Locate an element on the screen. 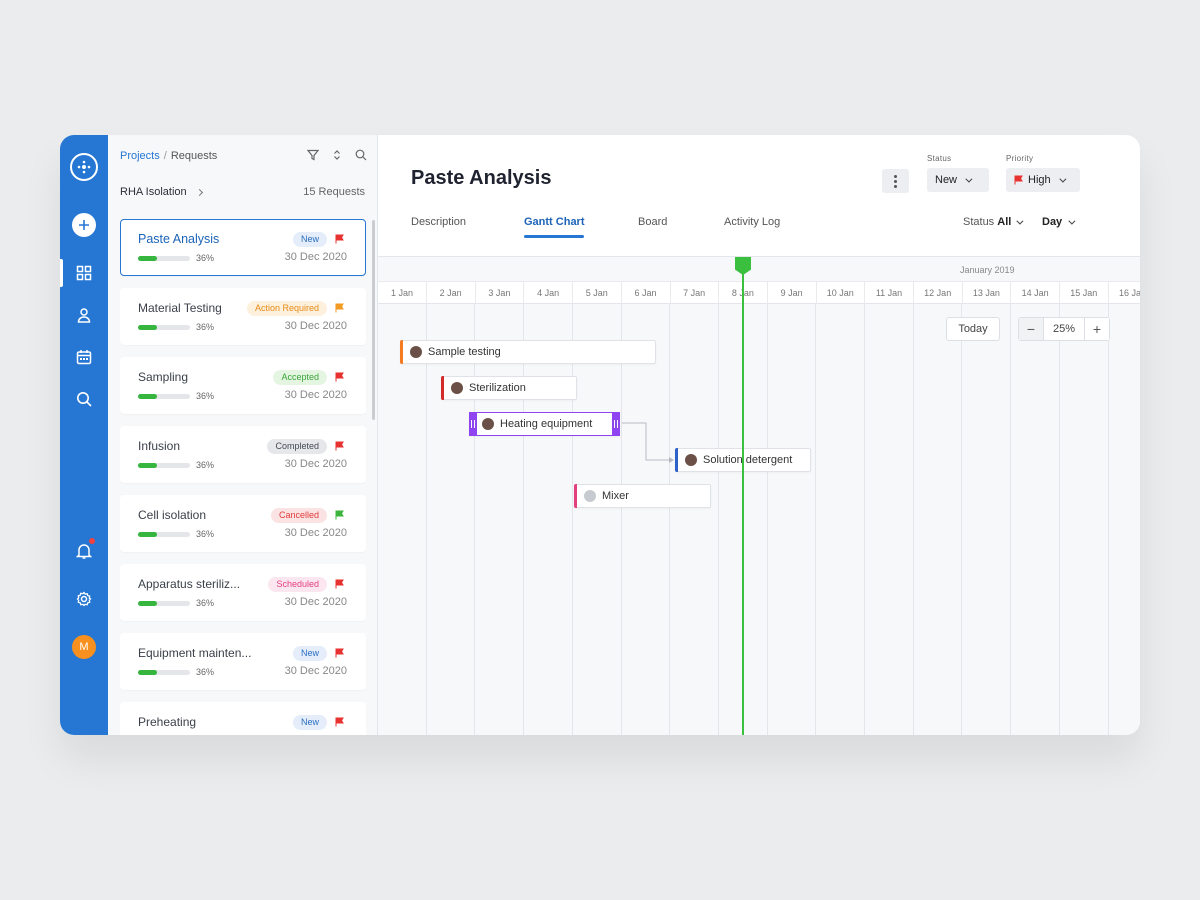 This screenshot has height=900, width=1200. more-button is located at coordinates (895, 181).